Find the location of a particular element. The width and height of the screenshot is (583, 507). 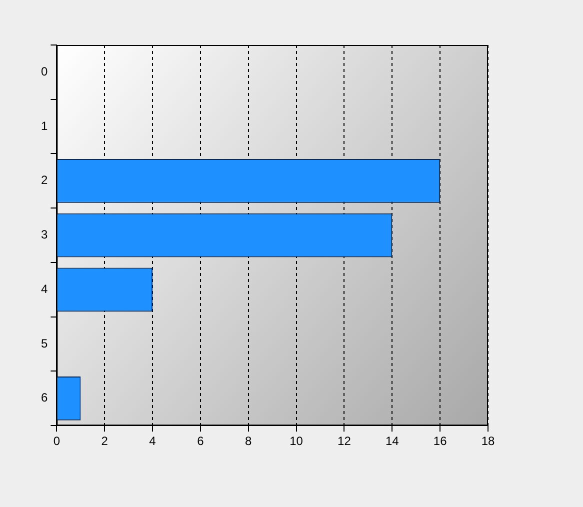

x-tick-label: 10 is located at coordinates (297, 441).